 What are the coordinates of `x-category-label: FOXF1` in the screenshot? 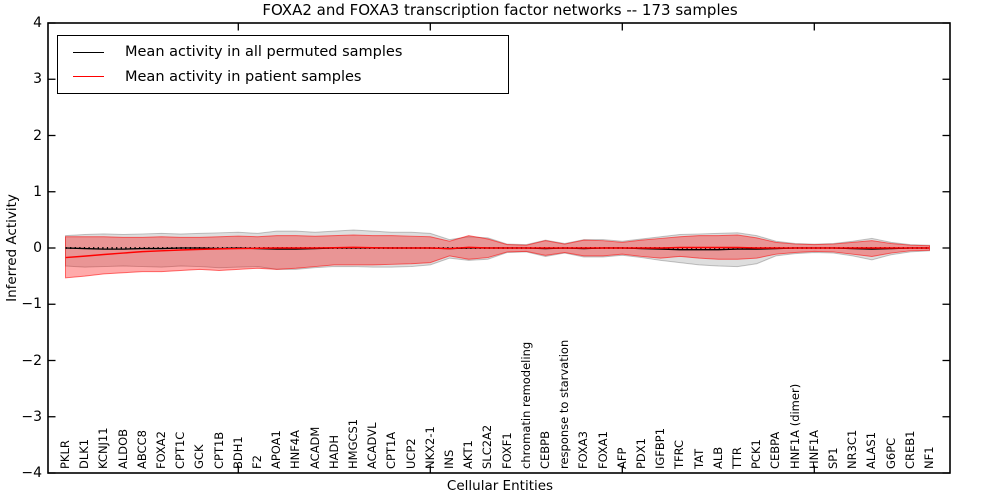 It's located at (506, 450).